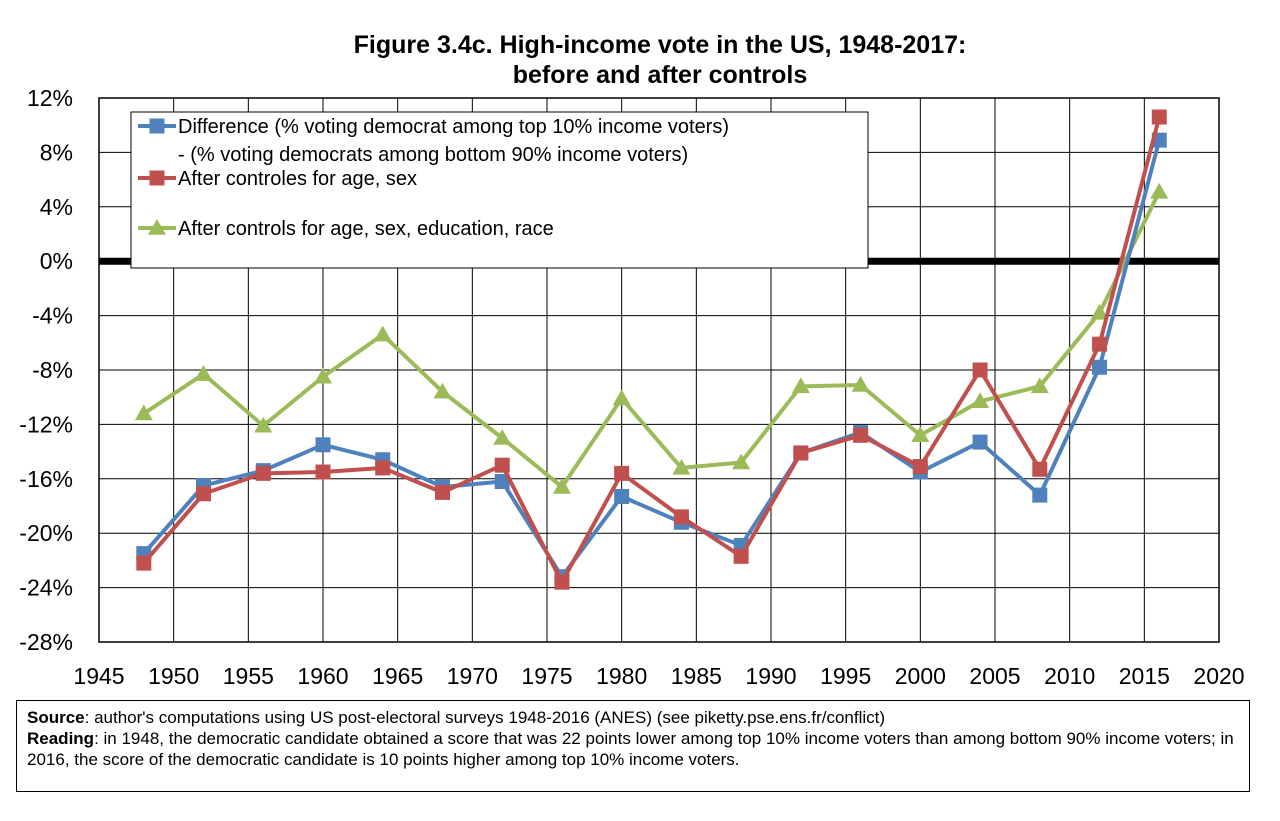 Image resolution: width=1280 pixels, height=821 pixels. I want to click on x-tick-label: 1965, so click(397, 676).